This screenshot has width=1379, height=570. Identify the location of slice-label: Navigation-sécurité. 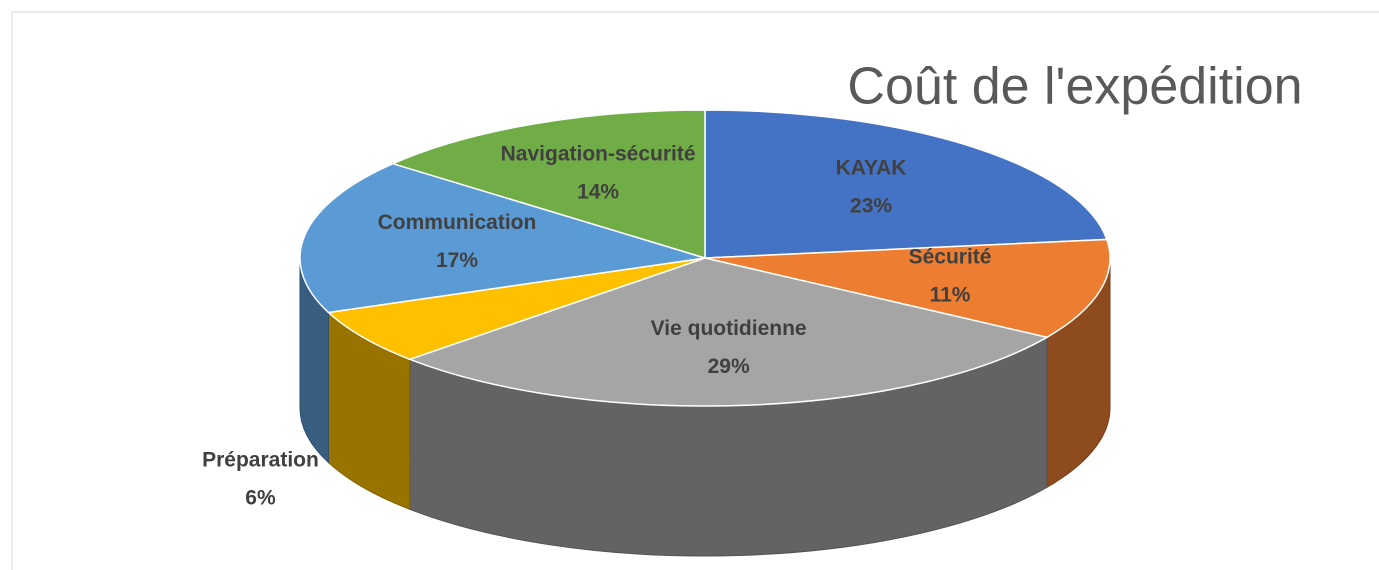
(598, 154).